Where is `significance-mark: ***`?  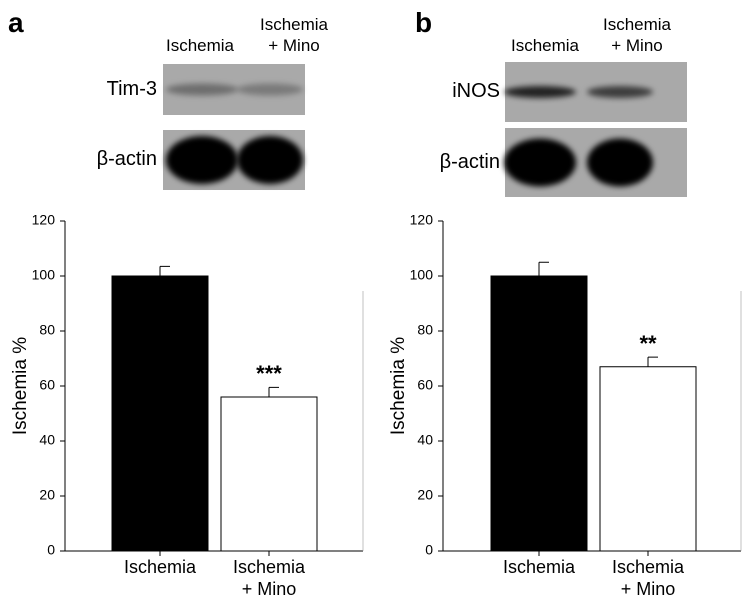
significance-mark: *** is located at coordinates (269, 373).